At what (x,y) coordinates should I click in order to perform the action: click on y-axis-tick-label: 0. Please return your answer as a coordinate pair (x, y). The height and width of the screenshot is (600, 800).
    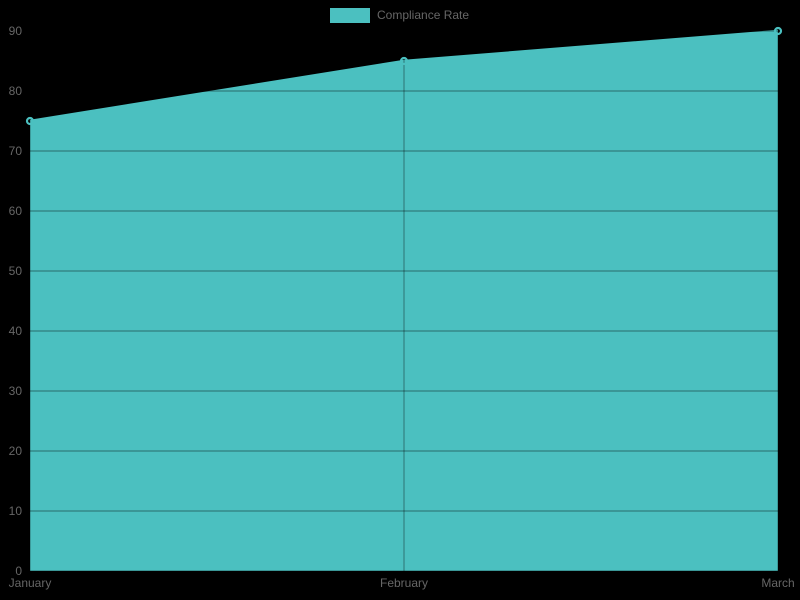
    Looking at the image, I should click on (18, 571).